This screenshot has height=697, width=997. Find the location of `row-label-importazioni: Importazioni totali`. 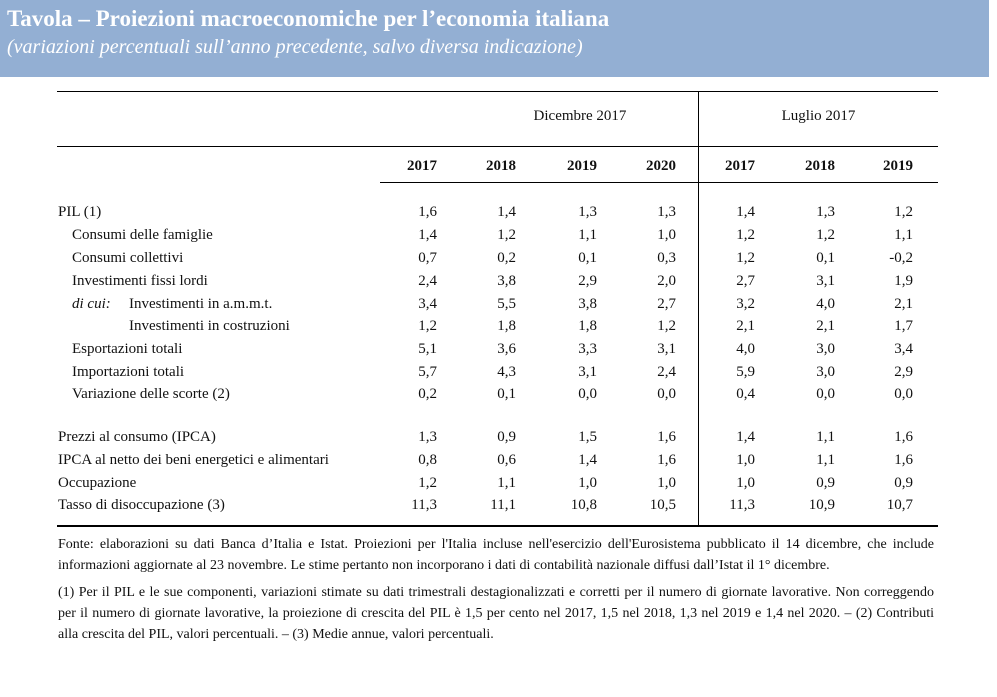

row-label-importazioni: Importazioni totali is located at coordinates (128, 372).